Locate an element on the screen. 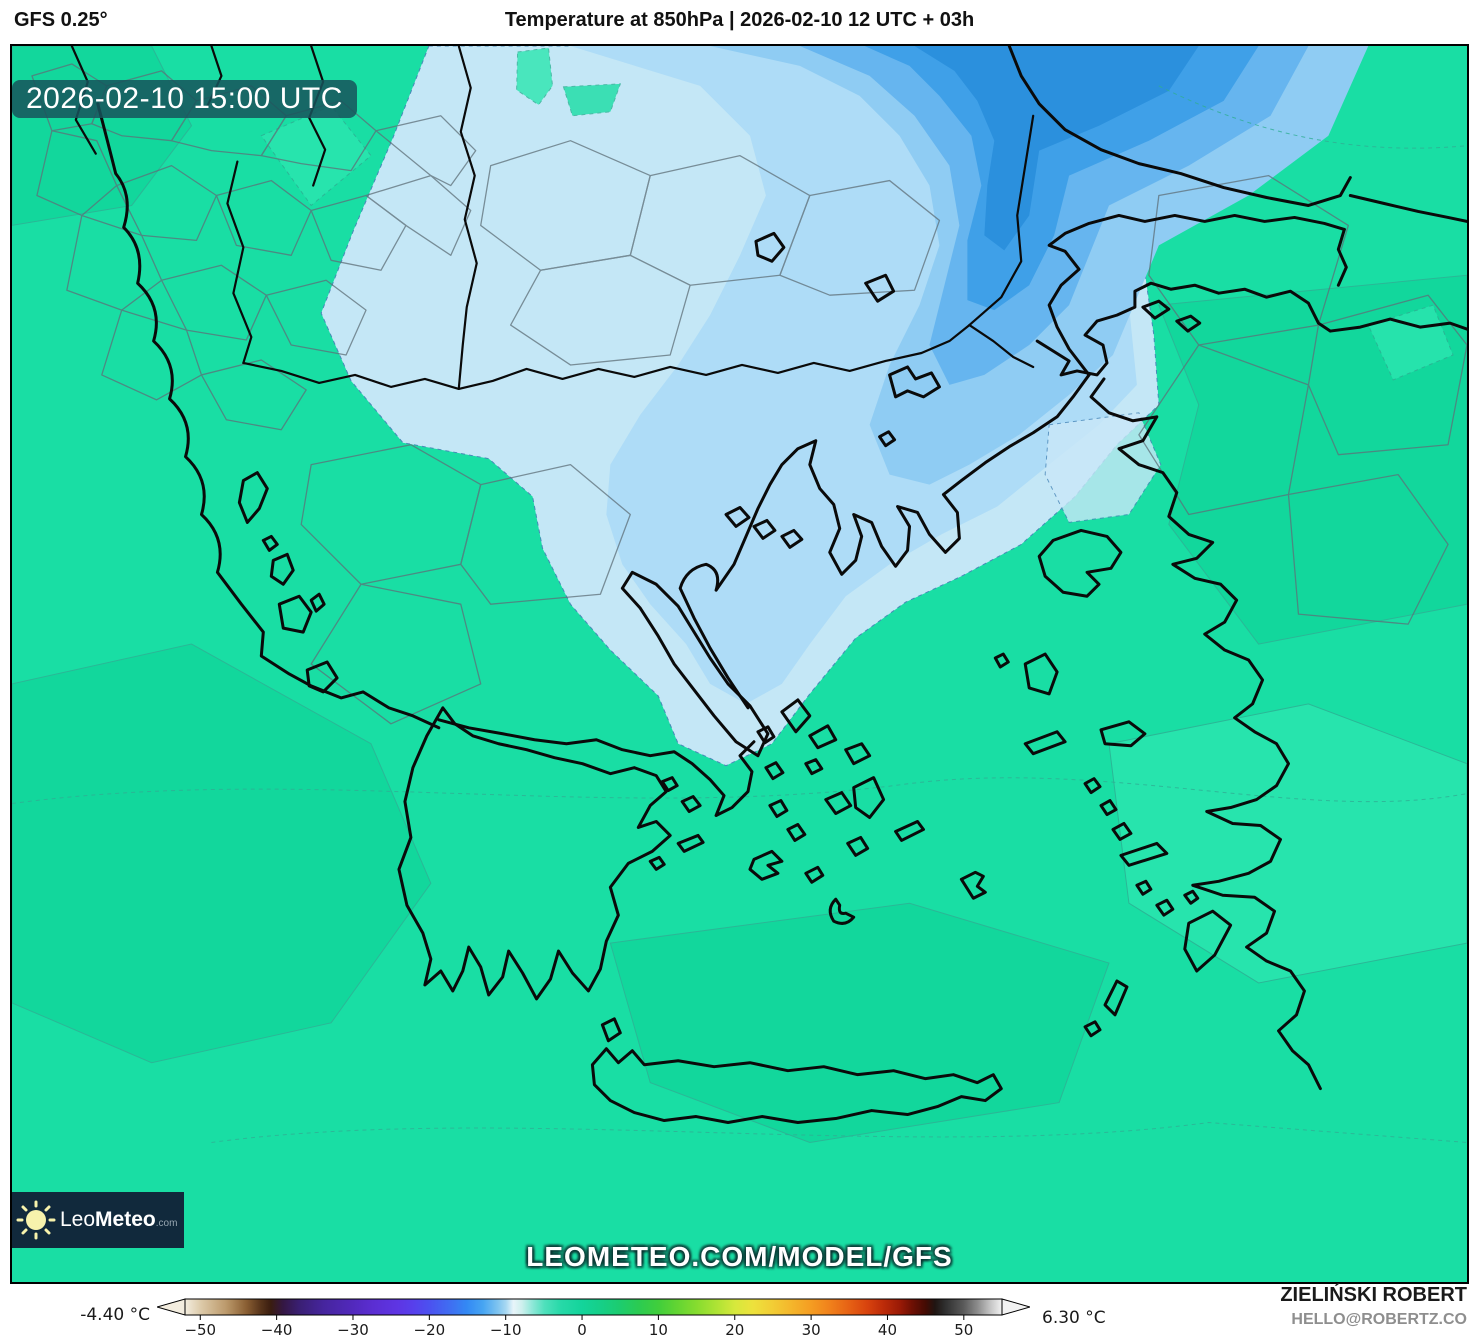  colorbar-tick-label: −40 is located at coordinates (277, 1329).